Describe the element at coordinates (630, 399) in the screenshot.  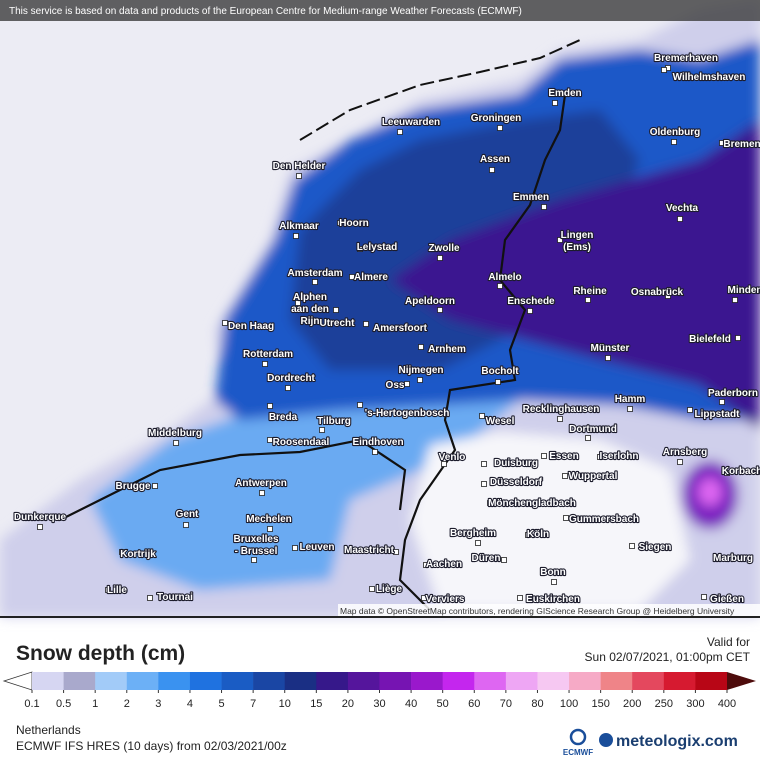
I see `city-label: Hamm` at that location.